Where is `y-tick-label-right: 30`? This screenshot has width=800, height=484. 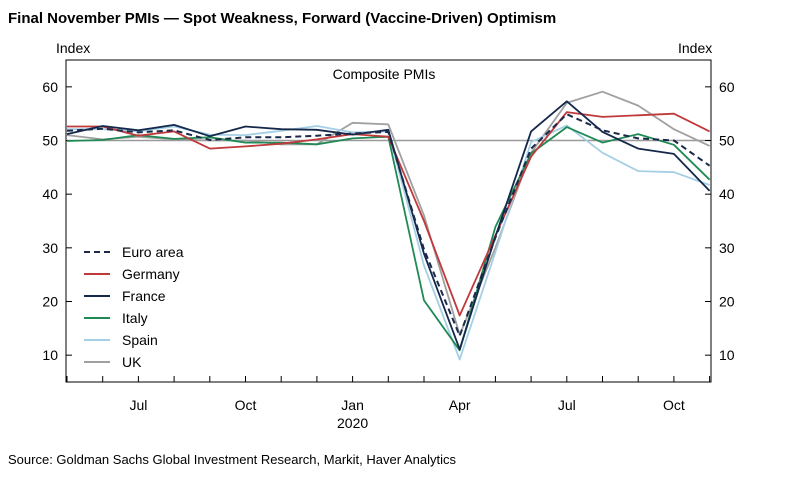 y-tick-label-right: 30 is located at coordinates (727, 248).